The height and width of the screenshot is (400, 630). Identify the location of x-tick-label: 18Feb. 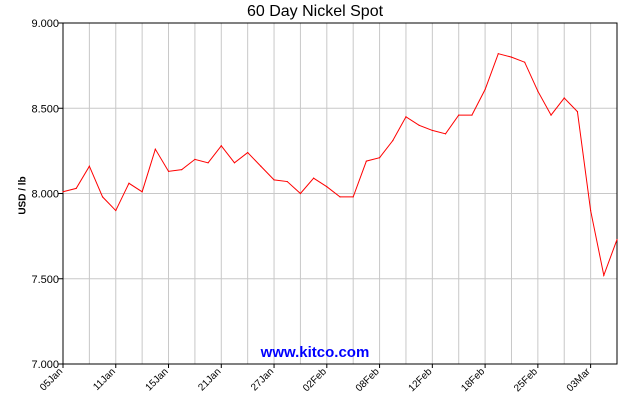
(473, 380).